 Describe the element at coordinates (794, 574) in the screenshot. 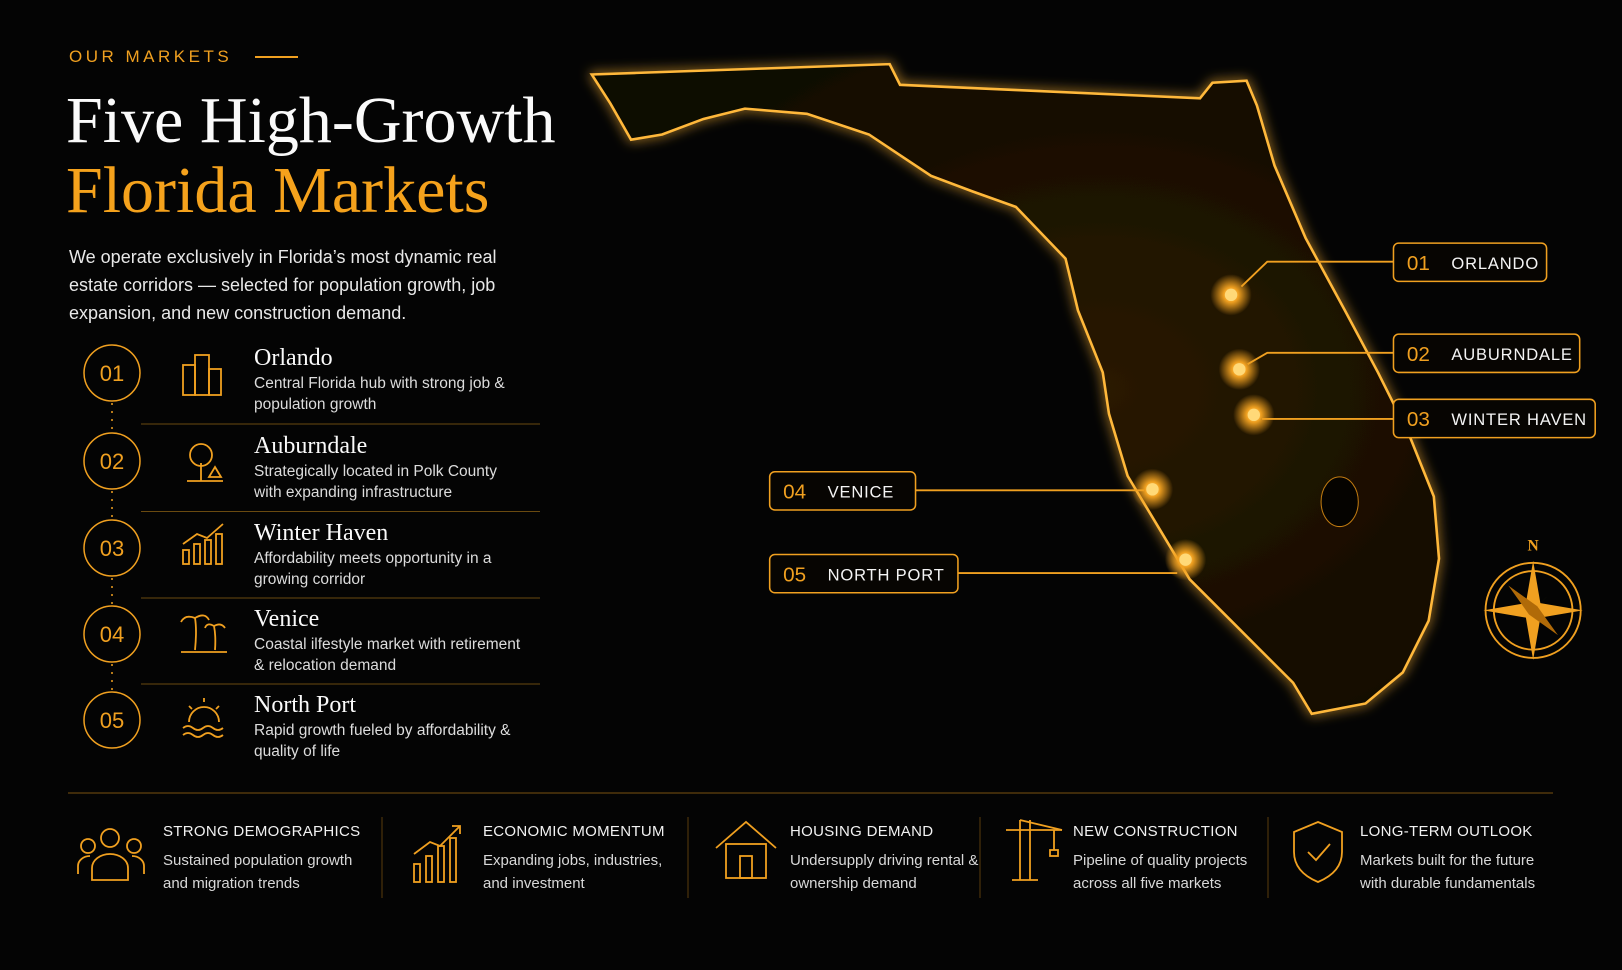

I see `label-number: 05` at that location.